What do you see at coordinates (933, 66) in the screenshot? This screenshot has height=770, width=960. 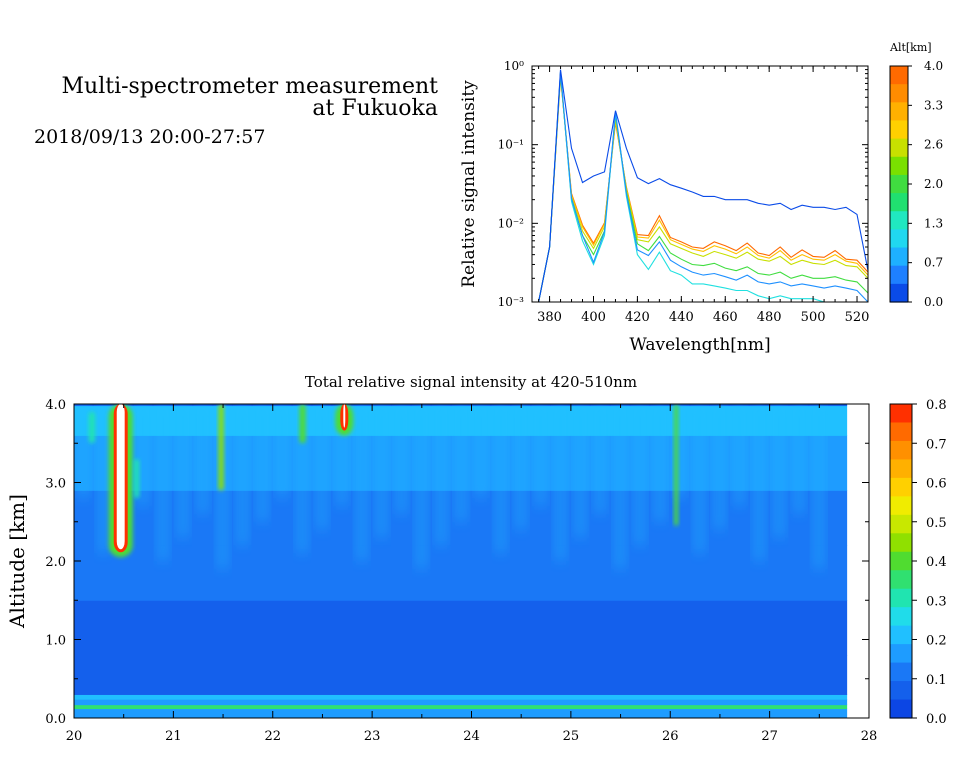 I see `altitude-colorbar-tick-label: 4.0` at bounding box center [933, 66].